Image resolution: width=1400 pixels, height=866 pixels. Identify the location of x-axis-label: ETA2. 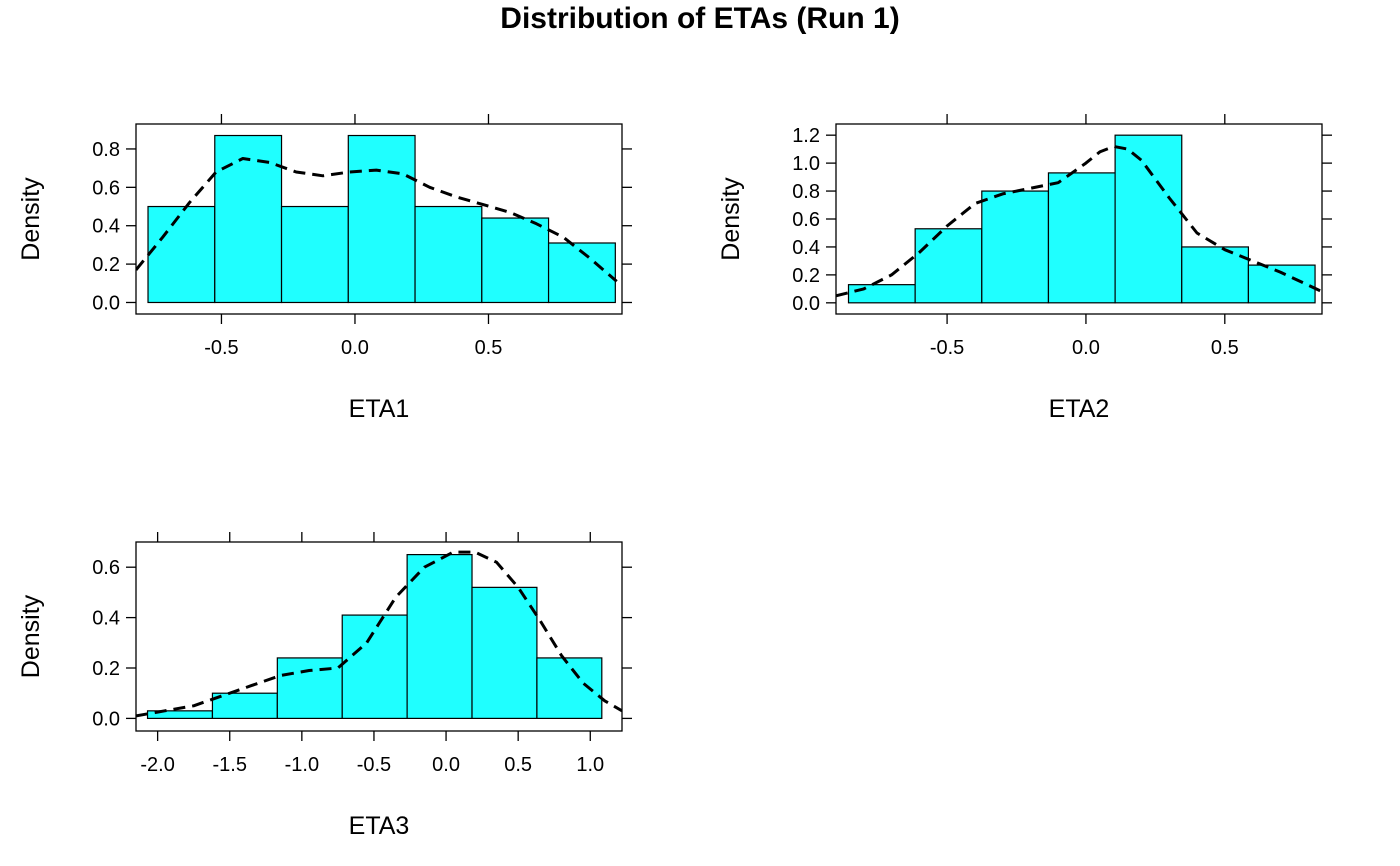
(1079, 409).